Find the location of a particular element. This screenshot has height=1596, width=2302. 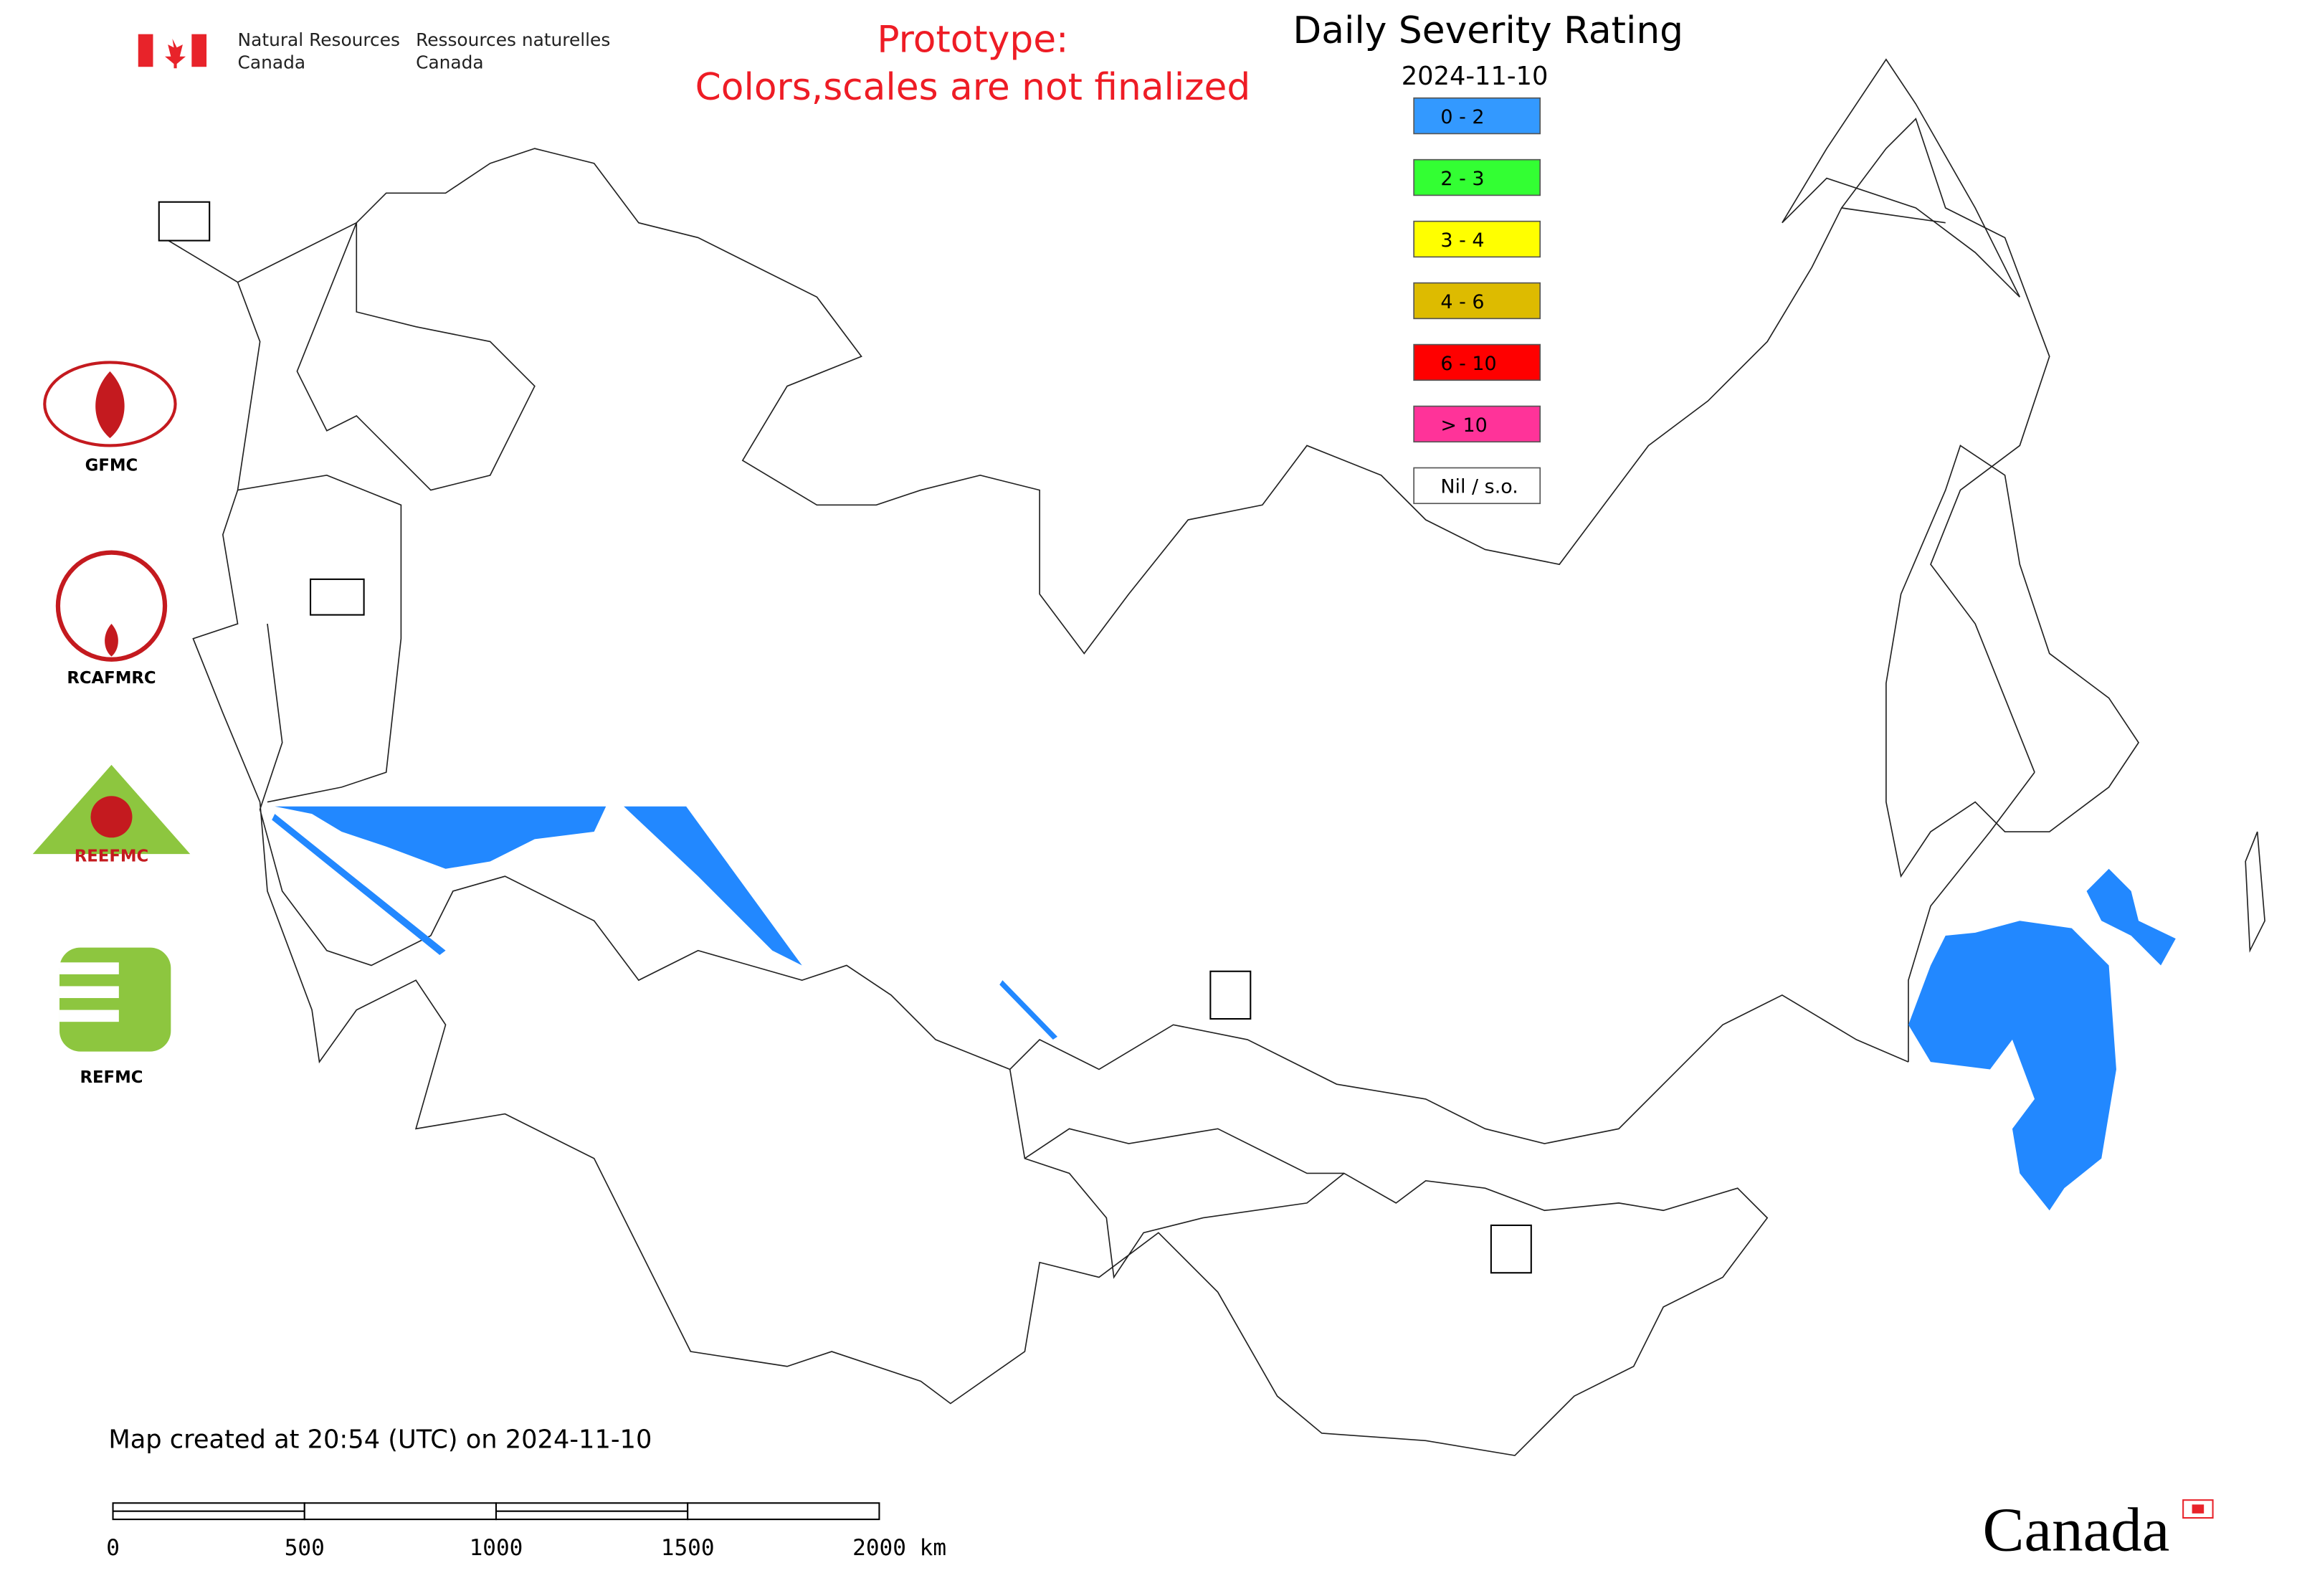

legend: 0 - 2 2 - 3 3 - 4 4 - 6 6 - 10 > 10 Nil / s.o. is located at coordinates (1477, 301).